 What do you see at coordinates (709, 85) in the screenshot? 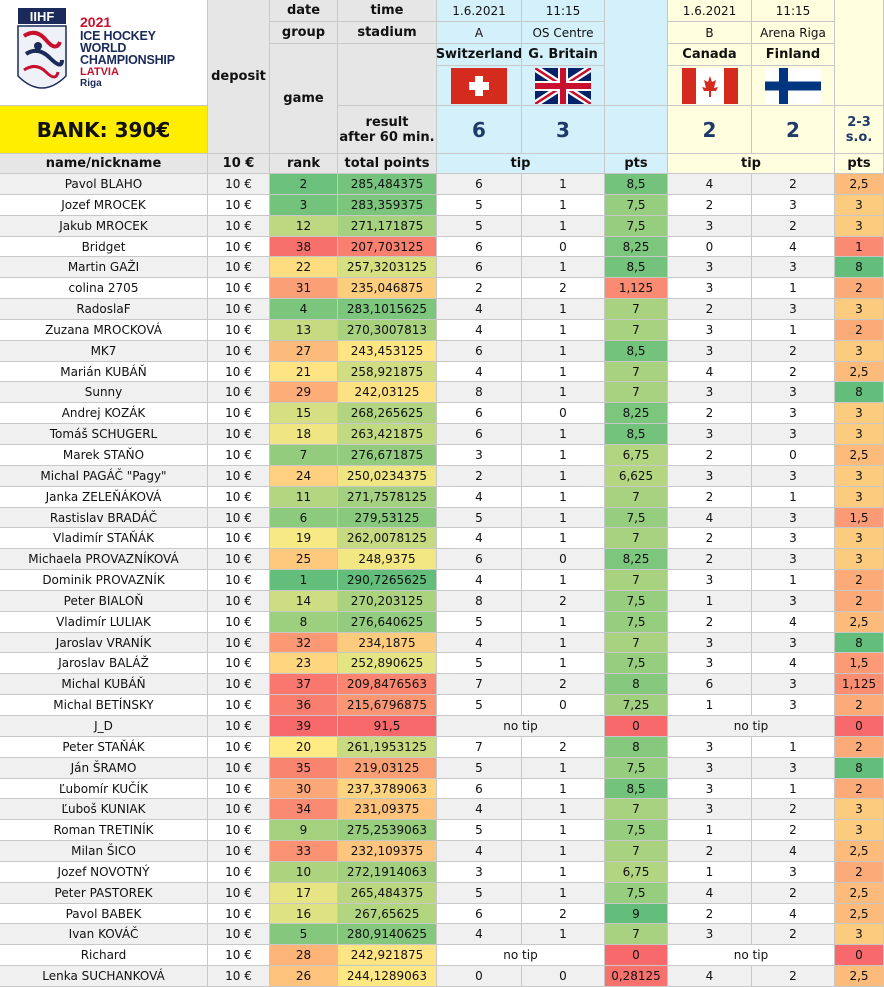
I see `flag-canada-icon` at bounding box center [709, 85].